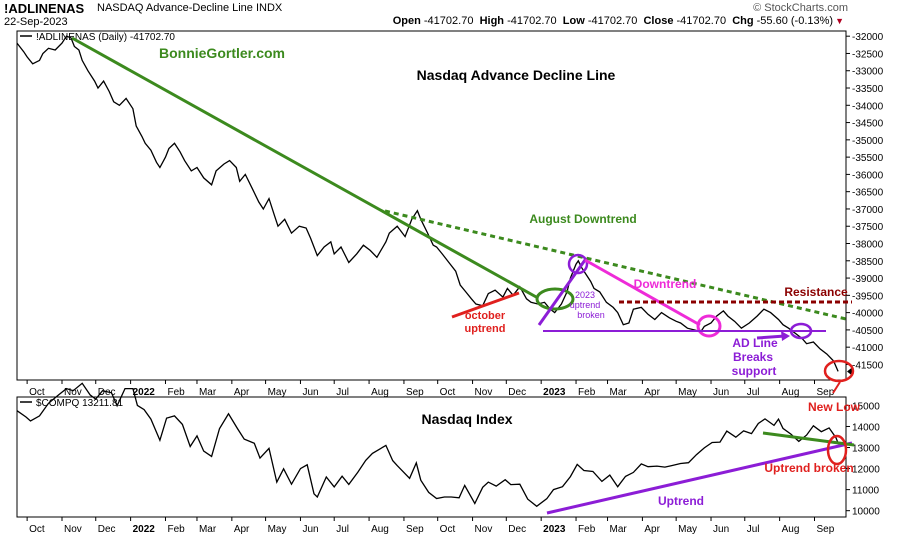 The width and height of the screenshot is (900, 534). Describe the element at coordinates (868, 245) in the screenshot. I see `y-tick-label: -38000` at that location.